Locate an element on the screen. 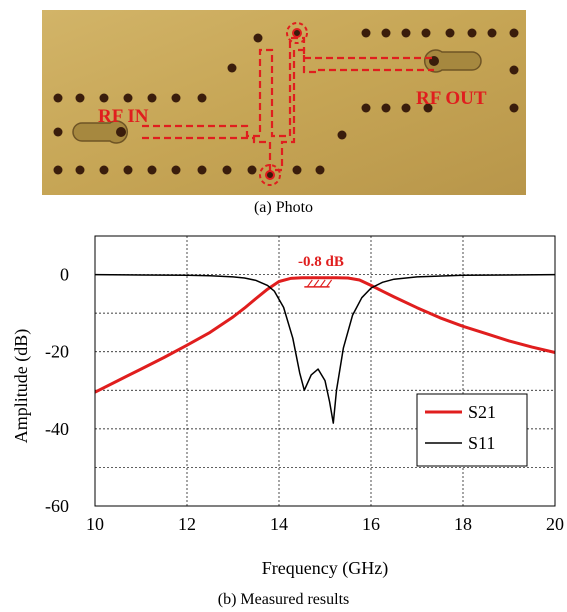 This screenshot has height=612, width=567. y-tick-label: -60 is located at coordinates (57, 506).